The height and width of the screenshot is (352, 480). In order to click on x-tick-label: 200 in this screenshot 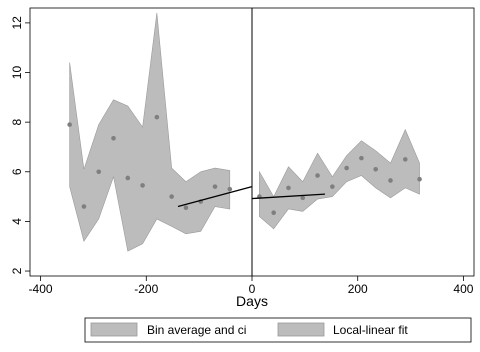, I will do `click(358, 289)`.